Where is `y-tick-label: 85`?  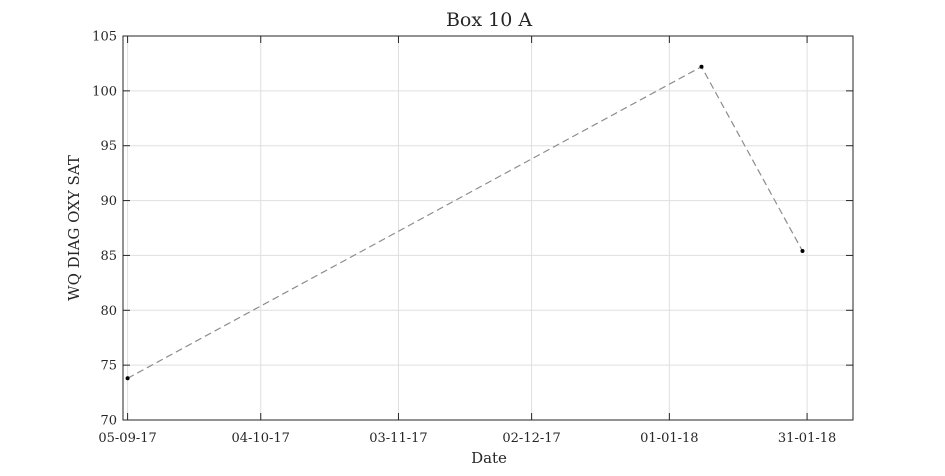
y-tick-label: 85 is located at coordinates (108, 256).